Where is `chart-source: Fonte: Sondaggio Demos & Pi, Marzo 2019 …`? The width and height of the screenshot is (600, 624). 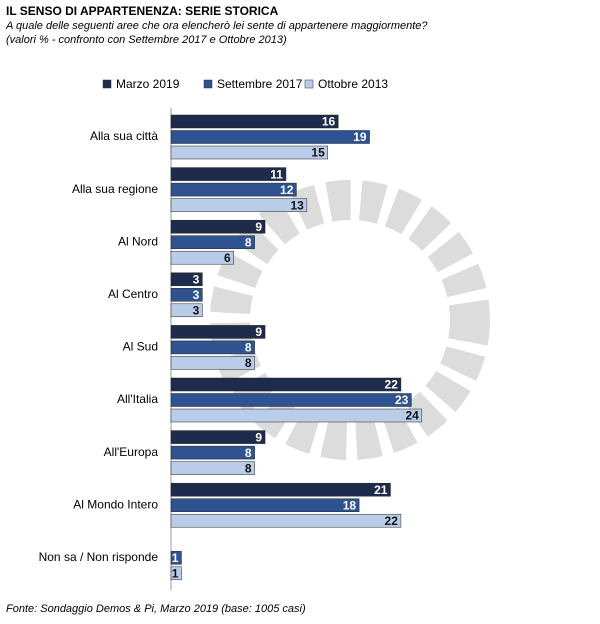 chart-source: Fonte: Sondaggio Demos & Pi, Marzo 2019 … is located at coordinates (156, 609).